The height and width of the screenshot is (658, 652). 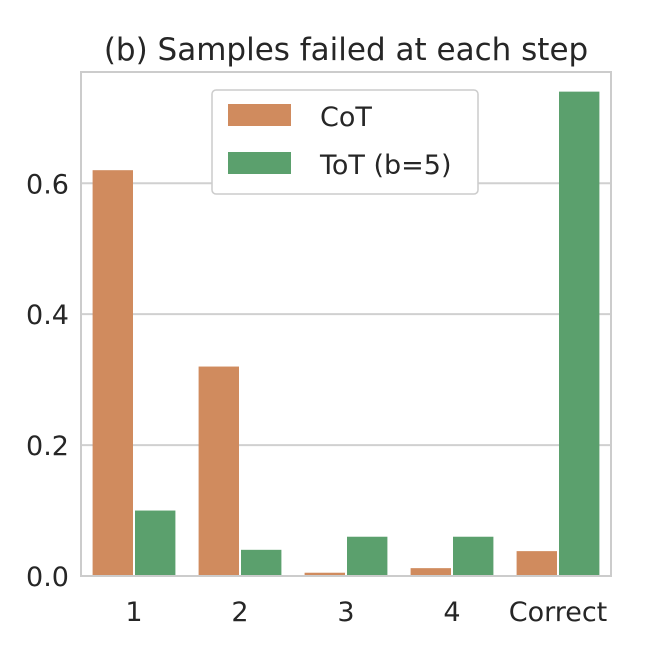 What do you see at coordinates (558, 612) in the screenshot?
I see `x-tick-label: Correct` at bounding box center [558, 612].